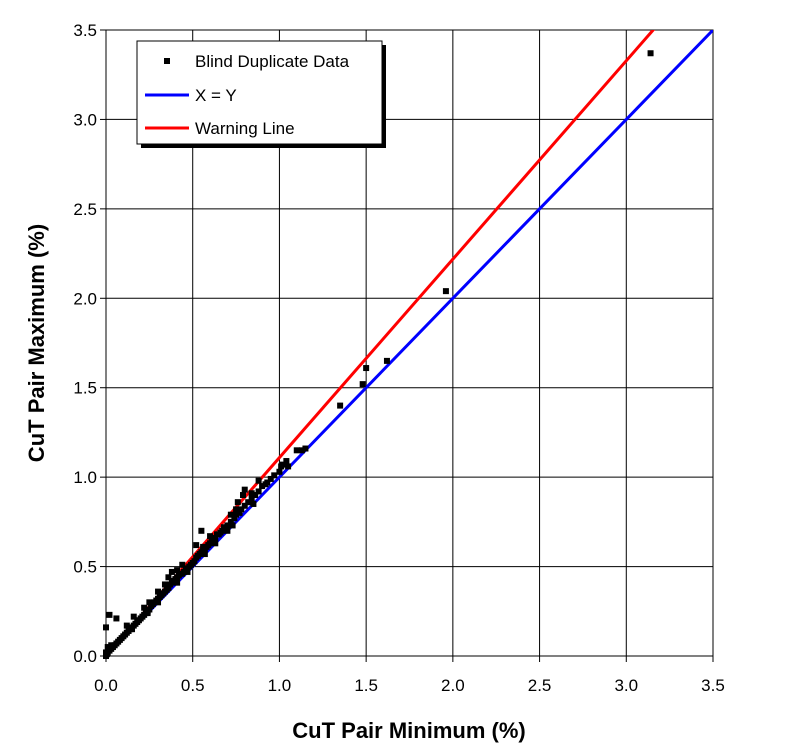 This screenshot has width=785, height=752. I want to click on y-tick-label: 1.5, so click(85, 388).